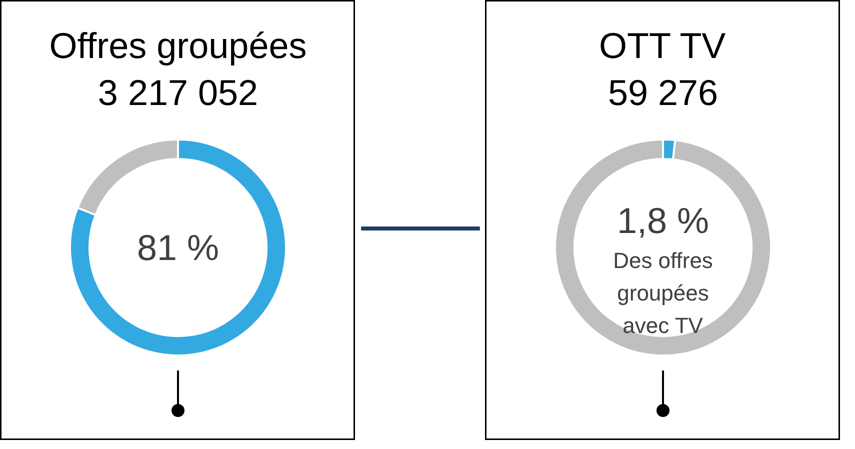  I want to click on chart-subtitle: 3 217 052, so click(178, 92).